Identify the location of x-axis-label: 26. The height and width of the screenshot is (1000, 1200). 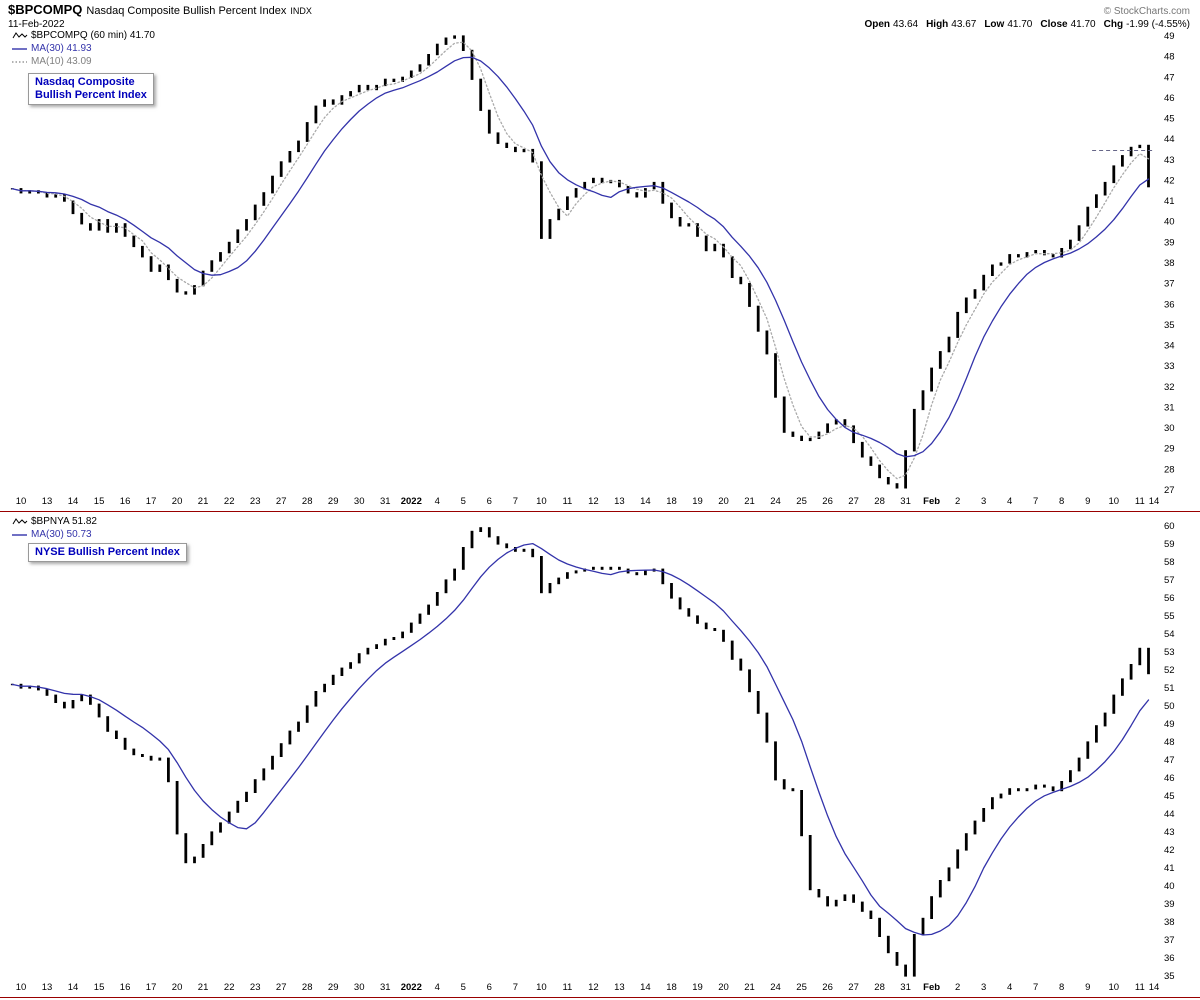
(827, 987).